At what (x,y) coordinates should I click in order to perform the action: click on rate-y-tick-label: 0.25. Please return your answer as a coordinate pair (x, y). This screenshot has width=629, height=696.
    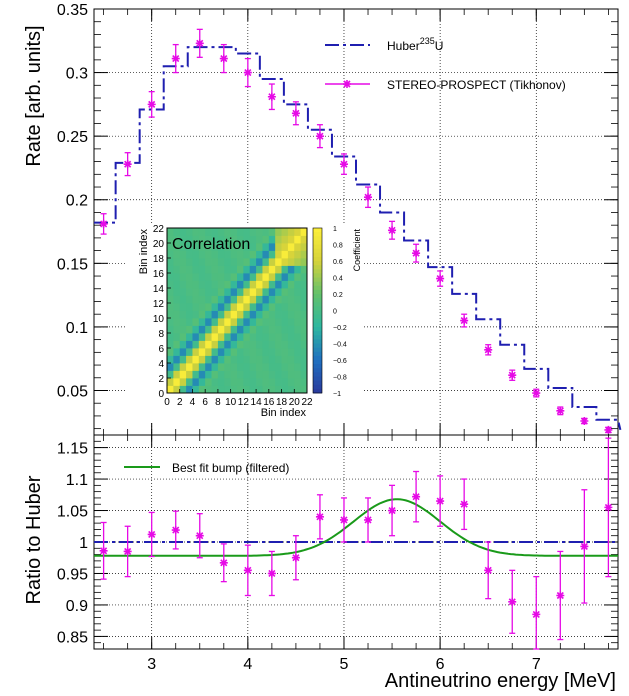
    Looking at the image, I should click on (72, 137).